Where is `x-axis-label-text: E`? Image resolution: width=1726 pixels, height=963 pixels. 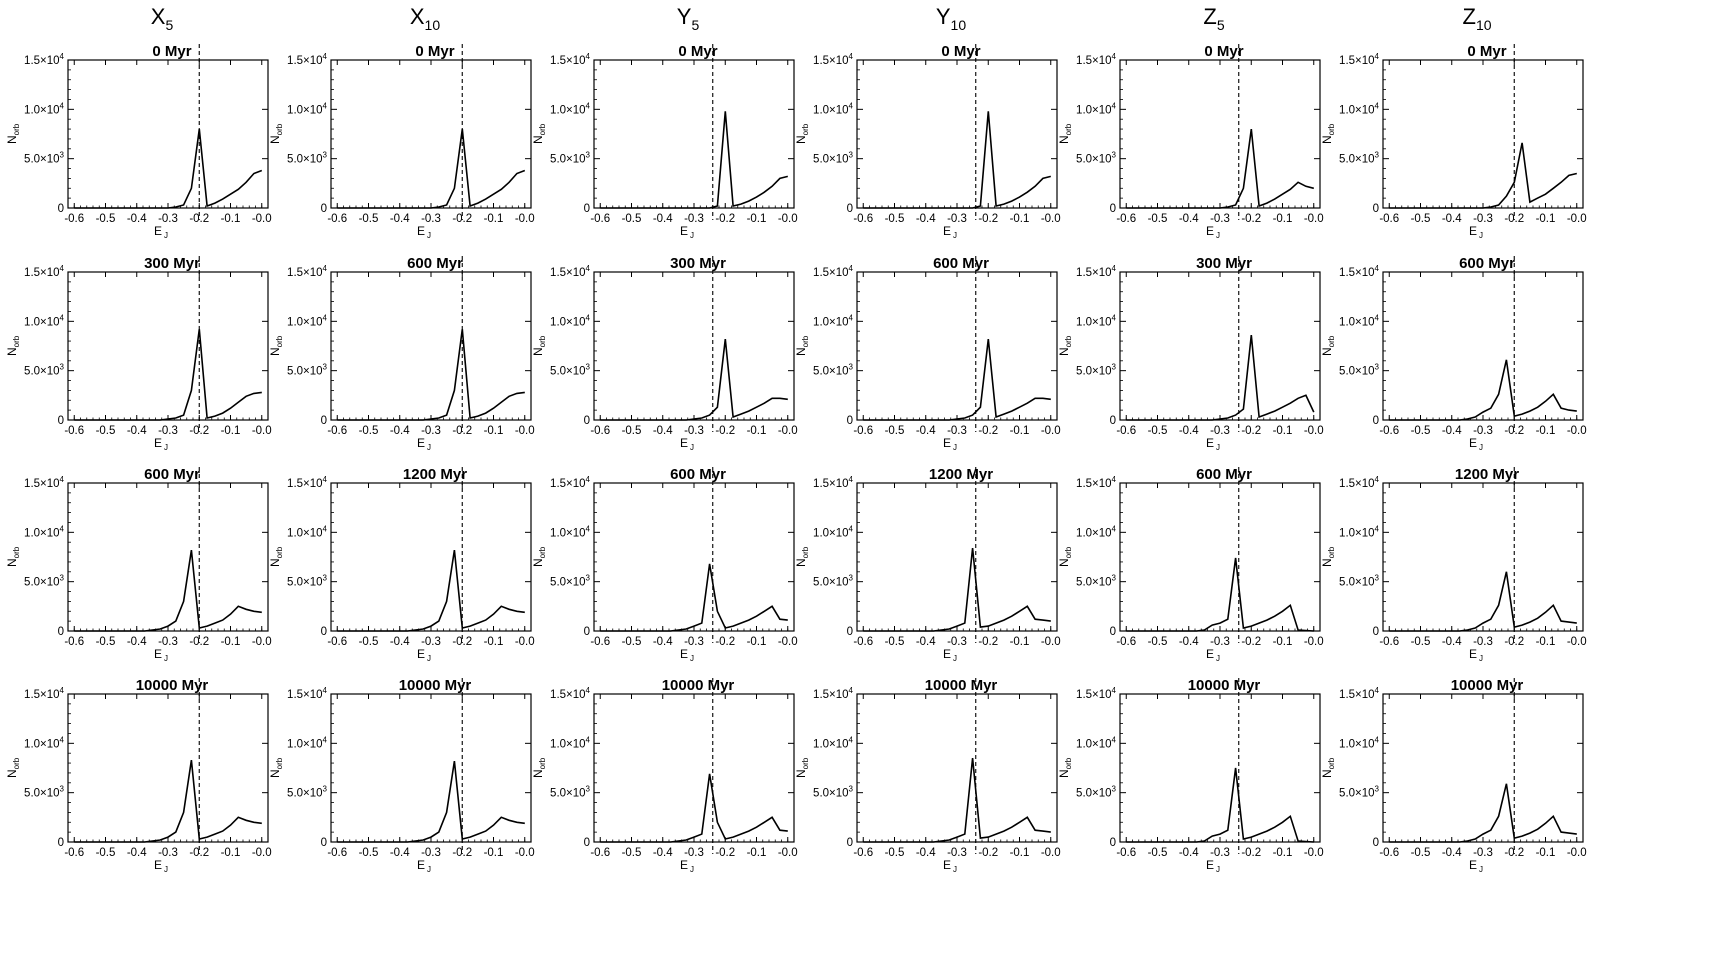 x-axis-label-text: E is located at coordinates (1473, 654).